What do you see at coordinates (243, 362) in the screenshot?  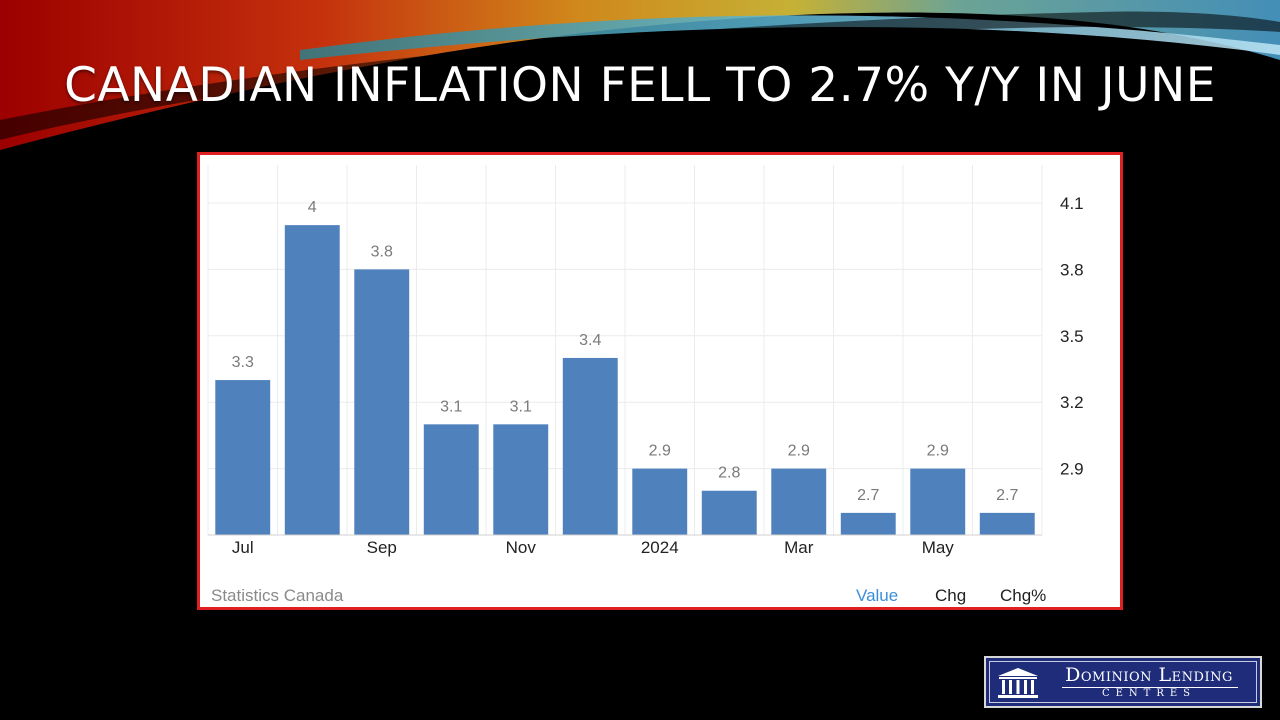 I see `data-label: 3.3` at bounding box center [243, 362].